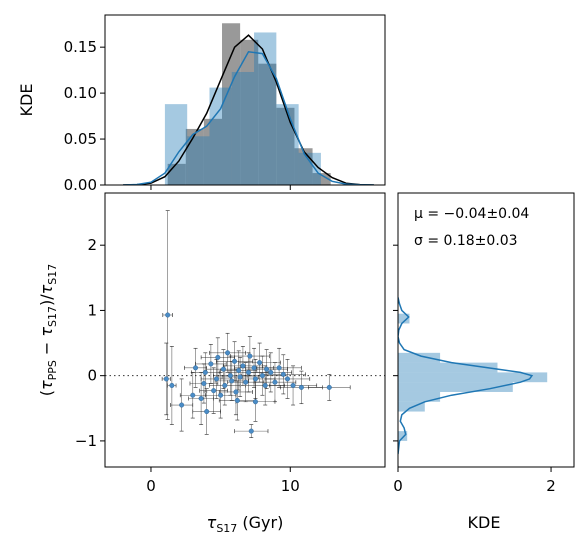 Image resolution: width=585 pixels, height=554 pixels. What do you see at coordinates (551, 486) in the screenshot?
I see `right-x-tick-label: 2` at bounding box center [551, 486].